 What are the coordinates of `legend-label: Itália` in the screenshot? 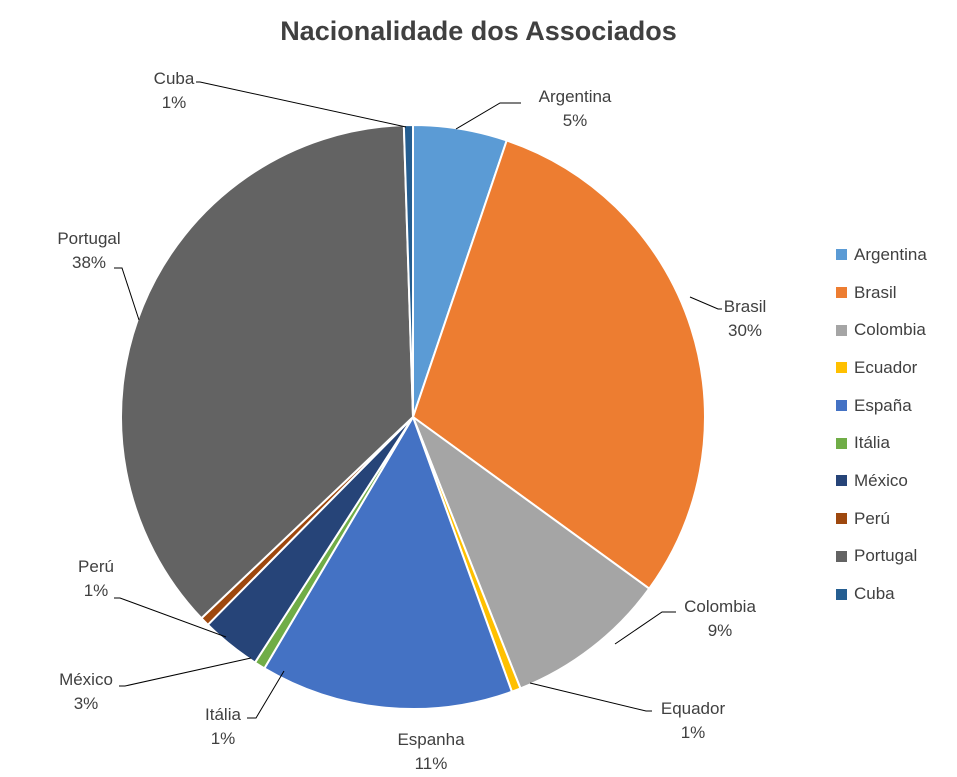 It's located at (872, 443).